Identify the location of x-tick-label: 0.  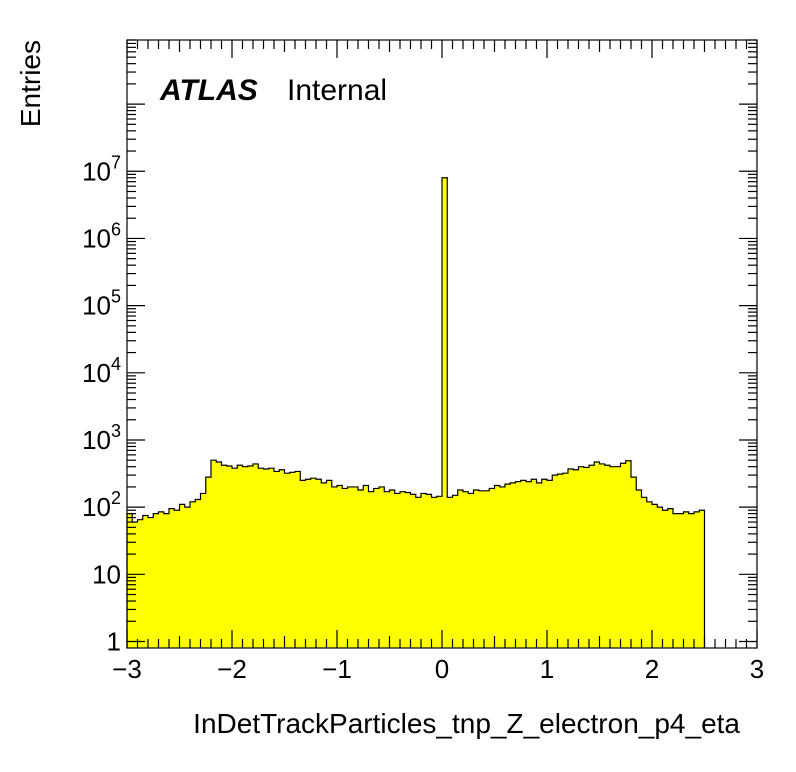
(442, 669).